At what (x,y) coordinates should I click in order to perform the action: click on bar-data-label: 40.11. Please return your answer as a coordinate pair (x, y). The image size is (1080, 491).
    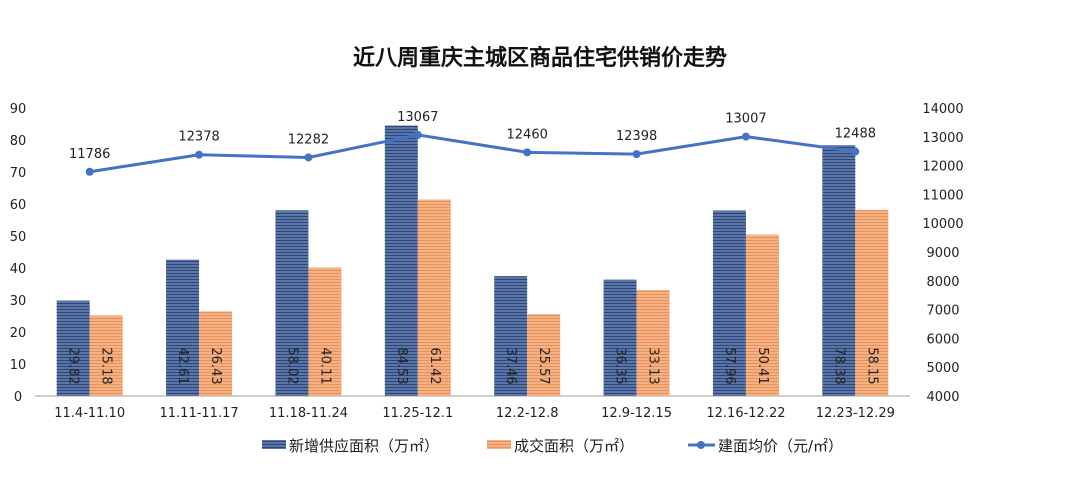
    Looking at the image, I should click on (324, 365).